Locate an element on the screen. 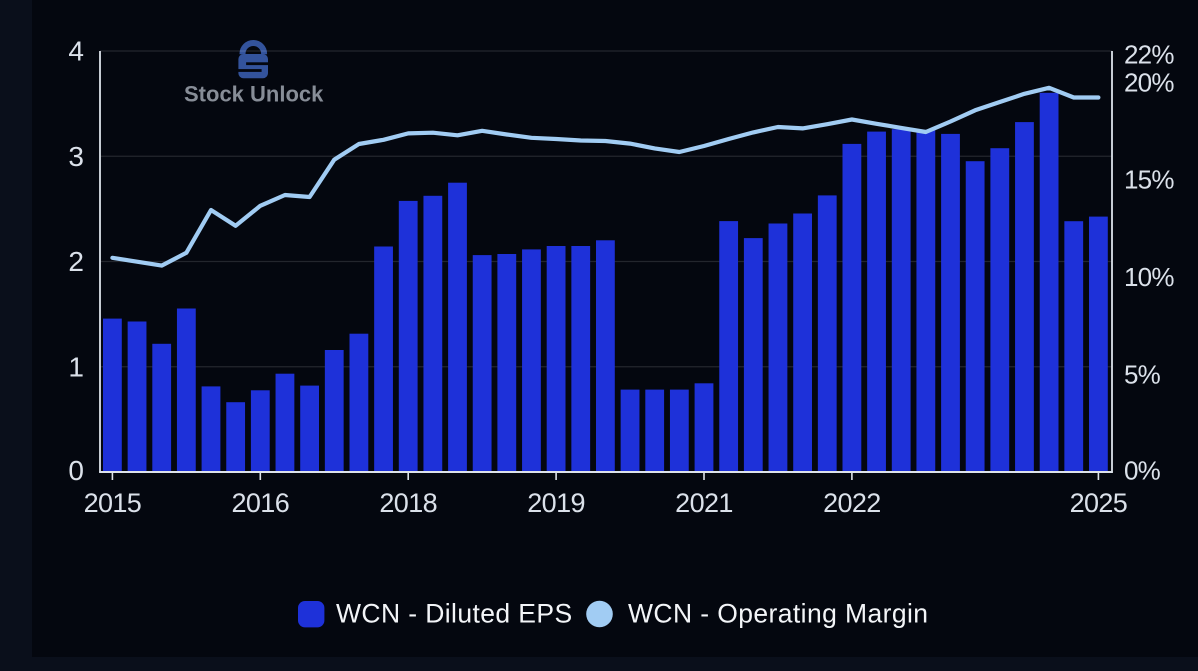 The width and height of the screenshot is (1198, 671). svg-text: 3 is located at coordinates (76, 156).